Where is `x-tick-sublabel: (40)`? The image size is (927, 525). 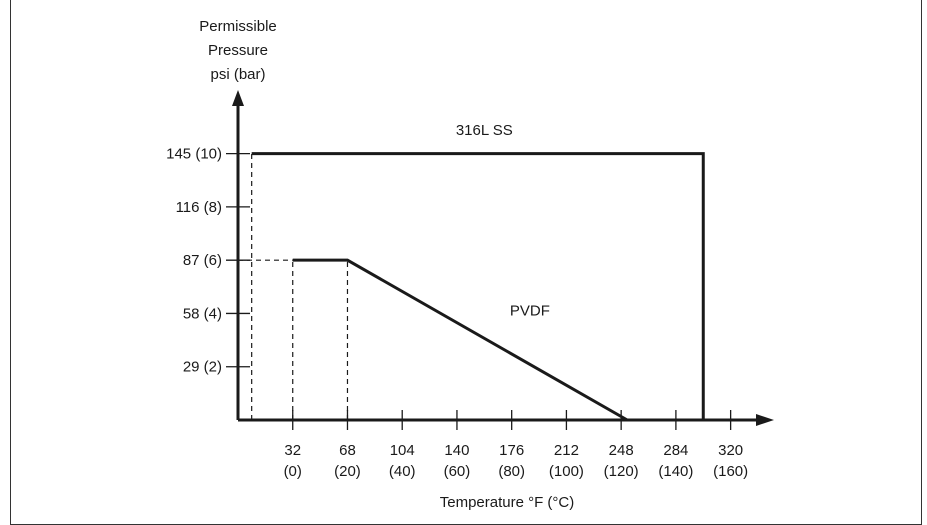 x-tick-sublabel: (40) is located at coordinates (402, 471).